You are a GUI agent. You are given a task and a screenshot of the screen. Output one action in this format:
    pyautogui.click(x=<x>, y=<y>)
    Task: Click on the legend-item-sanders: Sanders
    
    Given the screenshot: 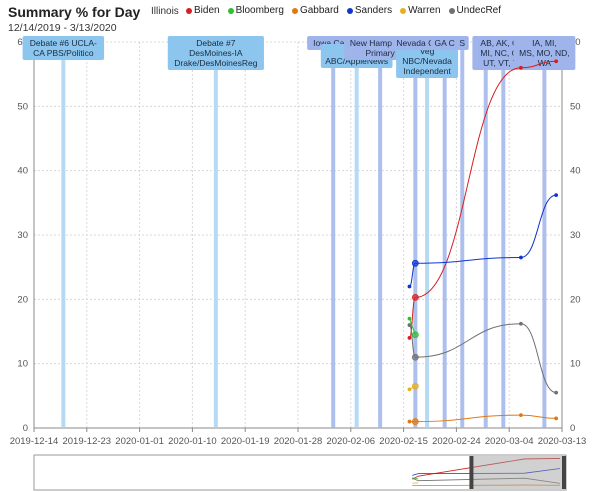 What is the action you would take?
    pyautogui.click(x=369, y=10)
    